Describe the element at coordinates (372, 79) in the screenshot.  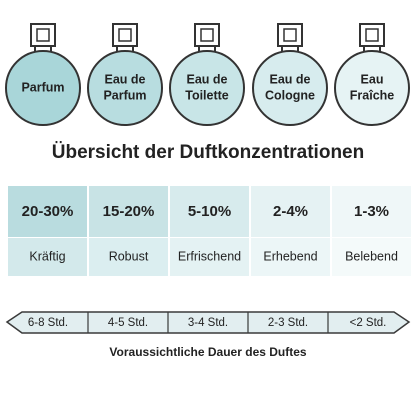
I see `bottle-label: Eau` at that location.